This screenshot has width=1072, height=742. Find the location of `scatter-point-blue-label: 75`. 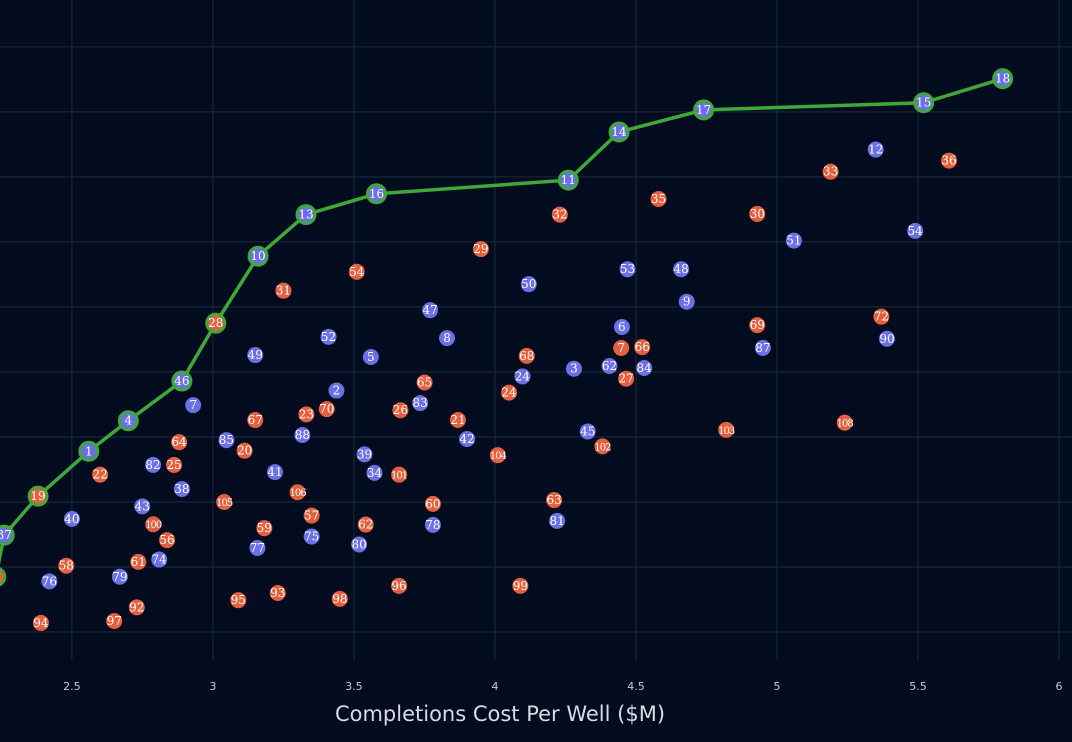

scatter-point-blue-label: 75 is located at coordinates (311, 537).